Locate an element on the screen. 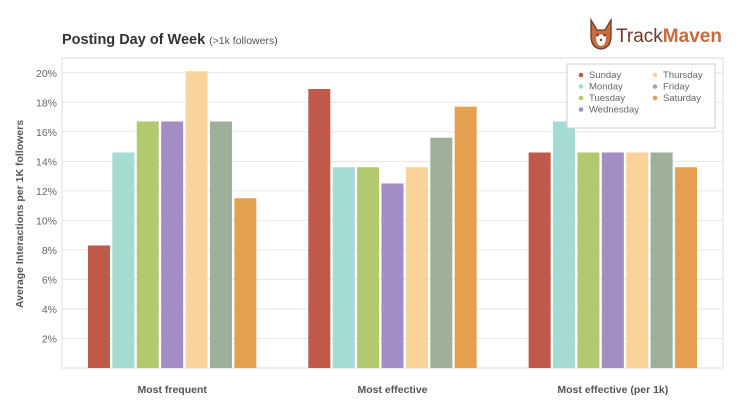 Image resolution: width=739 pixels, height=410 pixels. legend-swatch-tuesday is located at coordinates (581, 98).